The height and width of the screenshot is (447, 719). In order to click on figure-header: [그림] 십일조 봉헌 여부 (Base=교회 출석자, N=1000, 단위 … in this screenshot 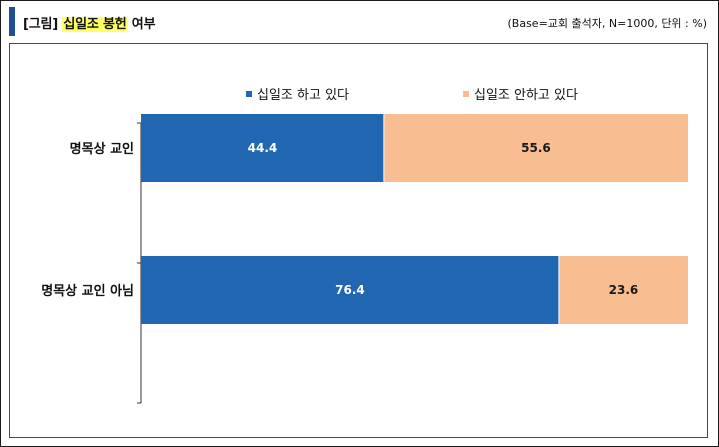, I will do `click(359, 21)`.